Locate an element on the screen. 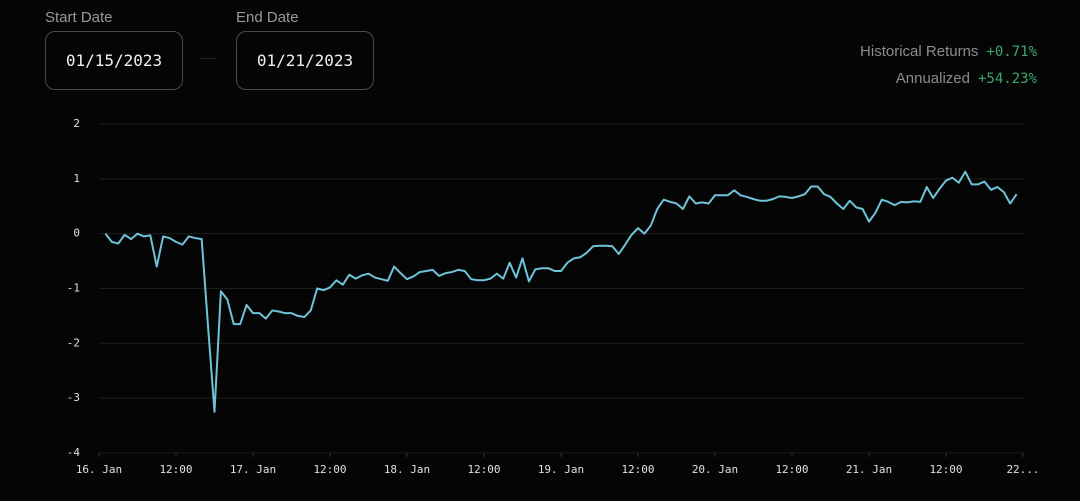 This screenshot has width=1080, height=501. start-date-label: Start Date is located at coordinates (79, 17).